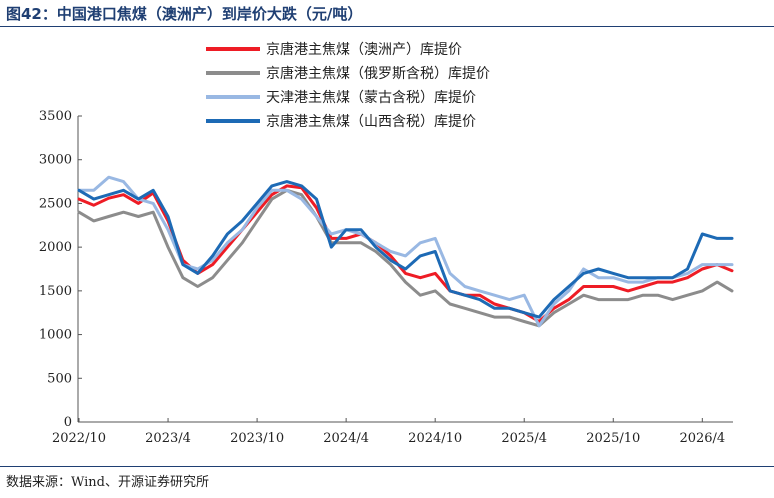  What do you see at coordinates (55, 335) in the screenshot?
I see `y-tick-label: 1000` at bounding box center [55, 335].